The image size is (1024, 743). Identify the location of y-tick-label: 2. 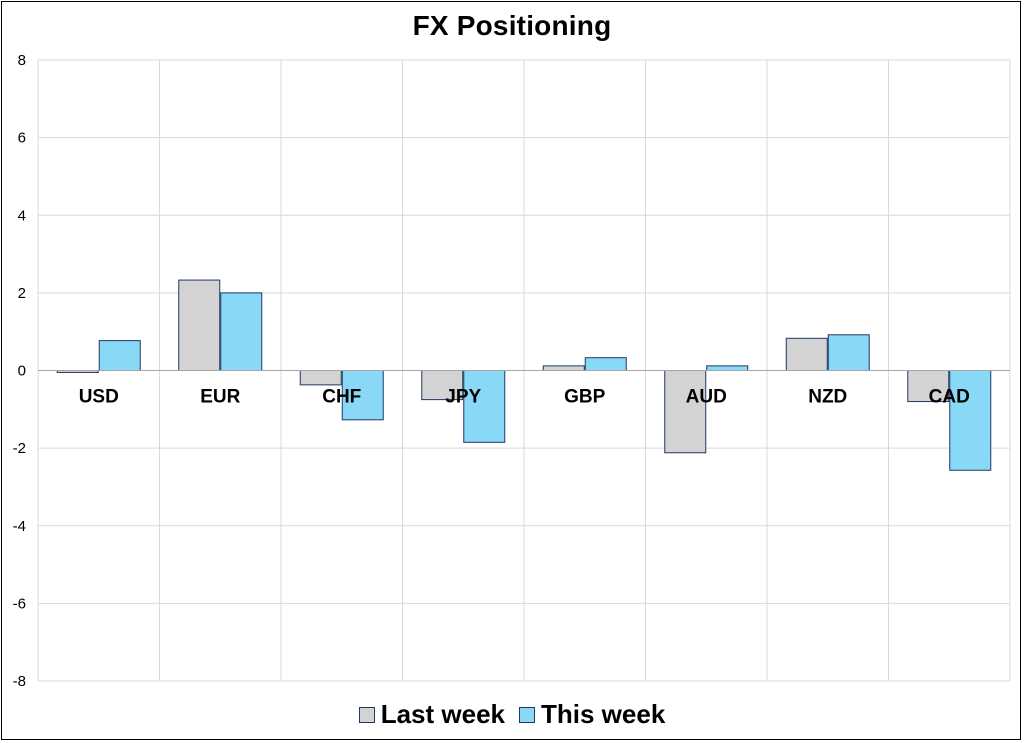
(22, 293).